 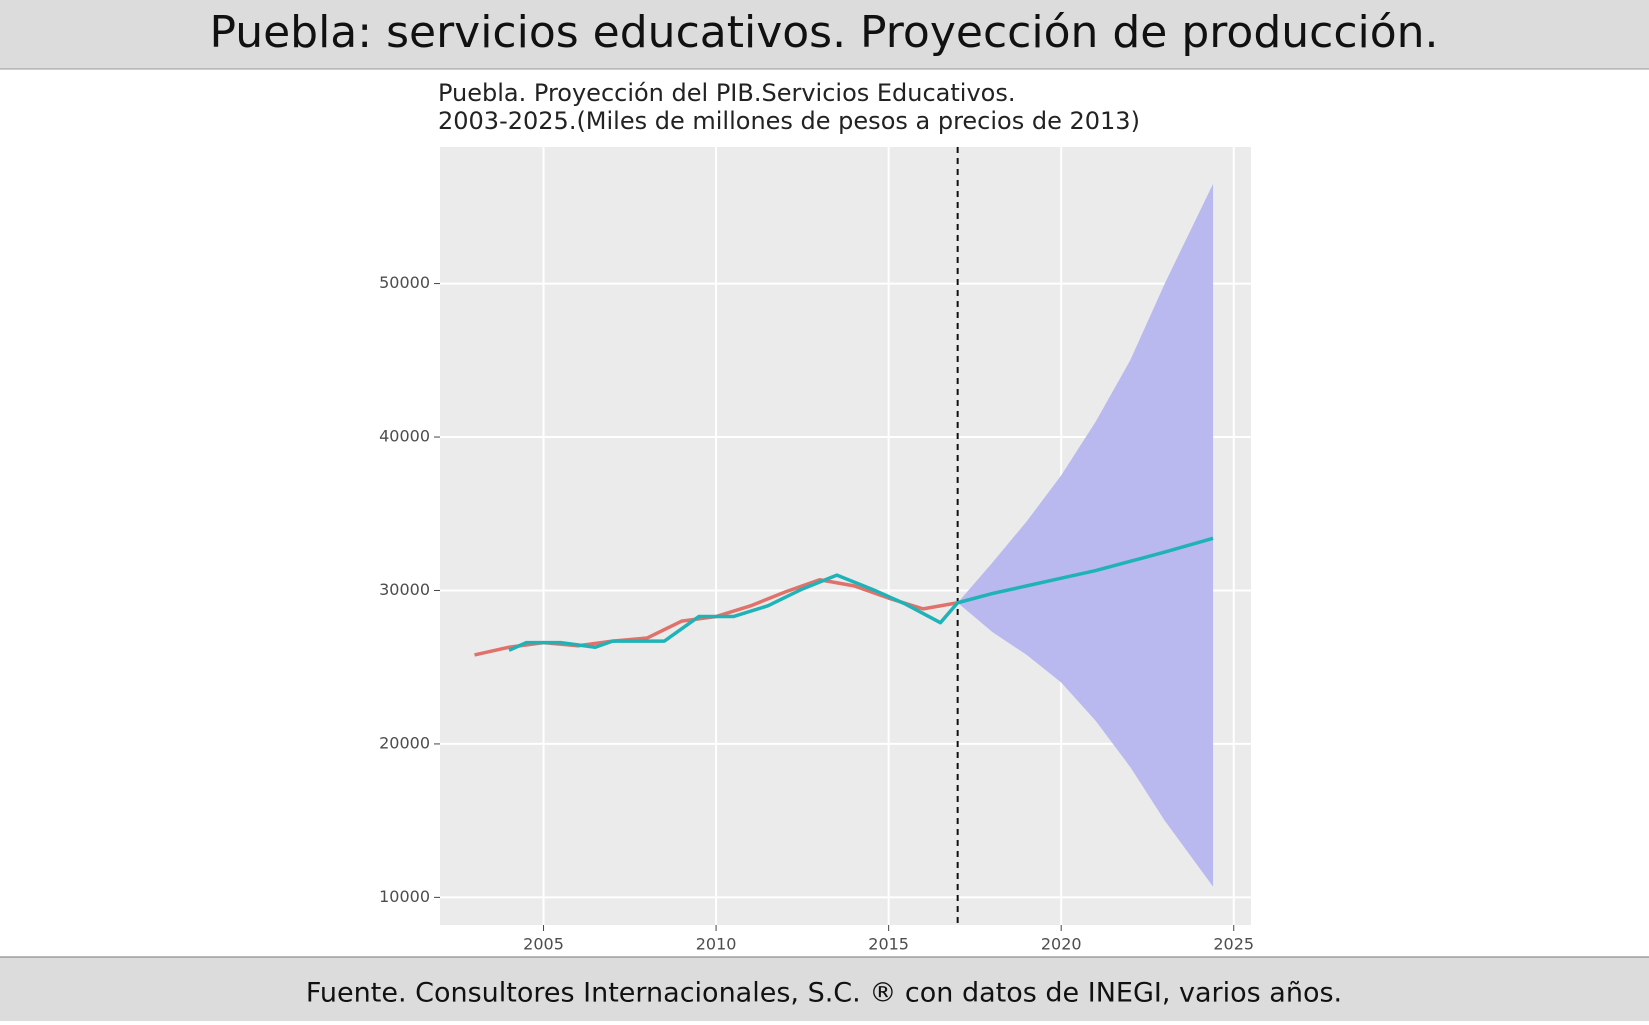 What do you see at coordinates (1233, 944) in the screenshot?
I see `x-tick-label: 2025` at bounding box center [1233, 944].